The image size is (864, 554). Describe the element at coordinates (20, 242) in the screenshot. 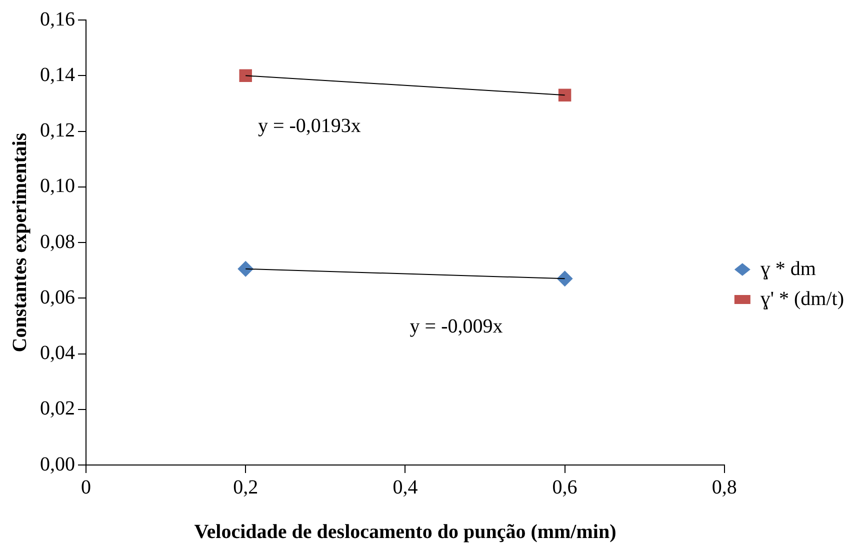

I see `y-axis-title: Constantes experimentais` at that location.